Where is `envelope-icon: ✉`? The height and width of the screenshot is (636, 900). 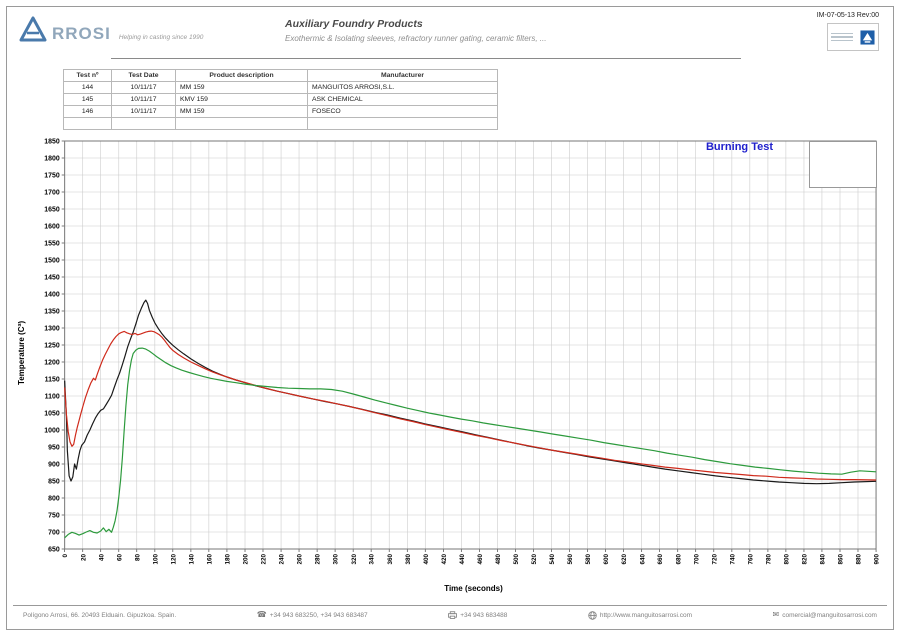
envelope-icon: ✉ is located at coordinates (776, 614).